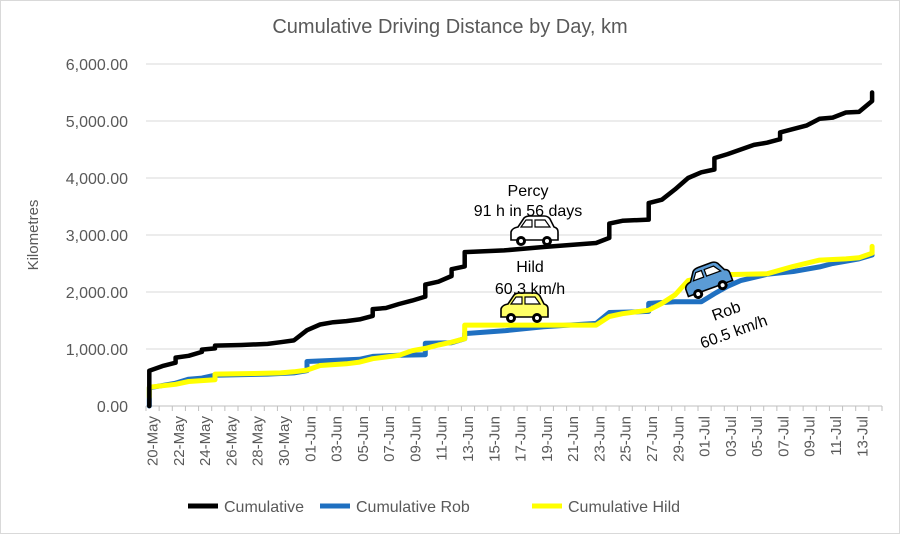  What do you see at coordinates (731, 436) in the screenshot?
I see `x-tick-label: 03-Jul` at bounding box center [731, 436].